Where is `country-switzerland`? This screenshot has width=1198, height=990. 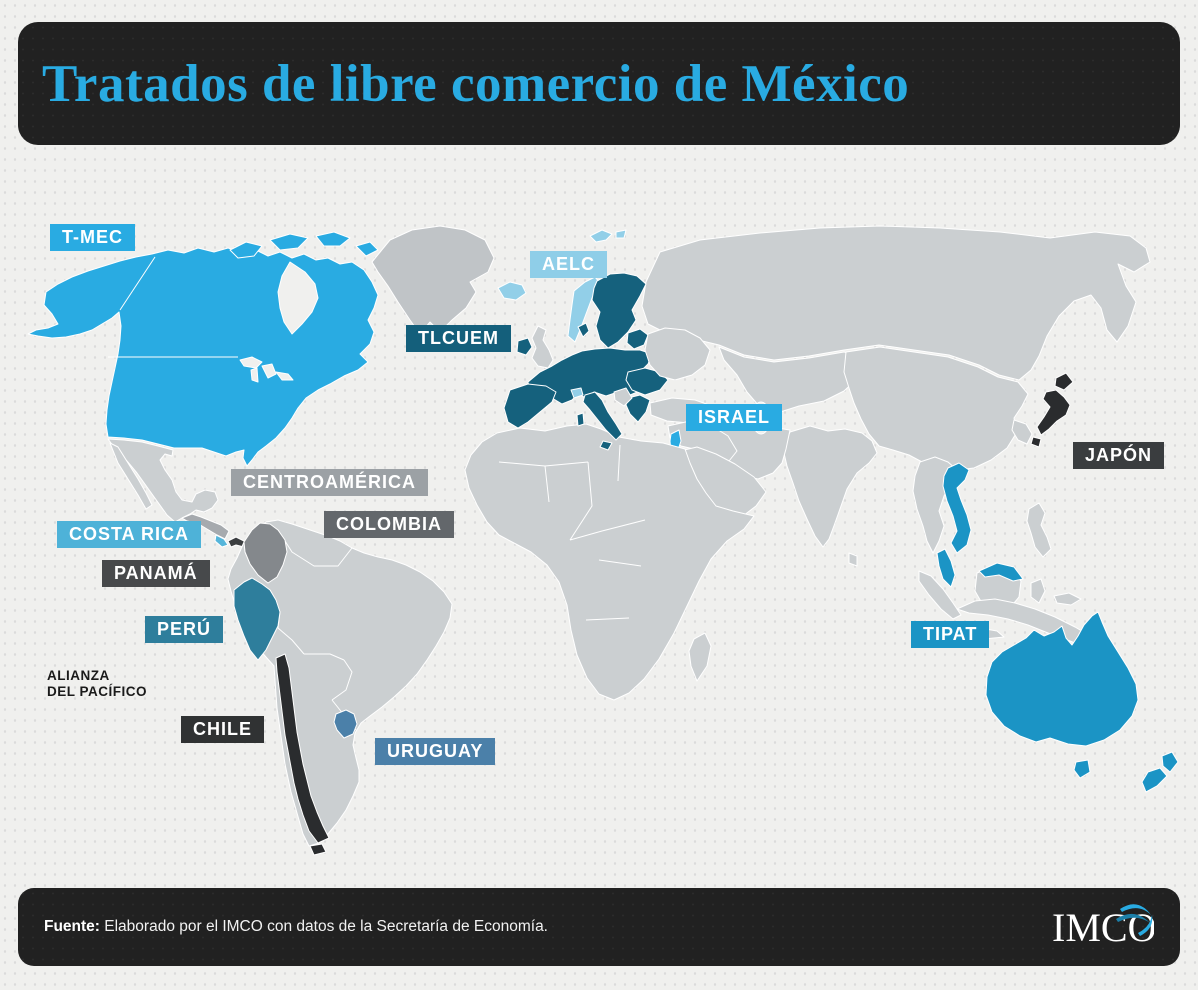
country-switzerland is located at coordinates (577, 393).